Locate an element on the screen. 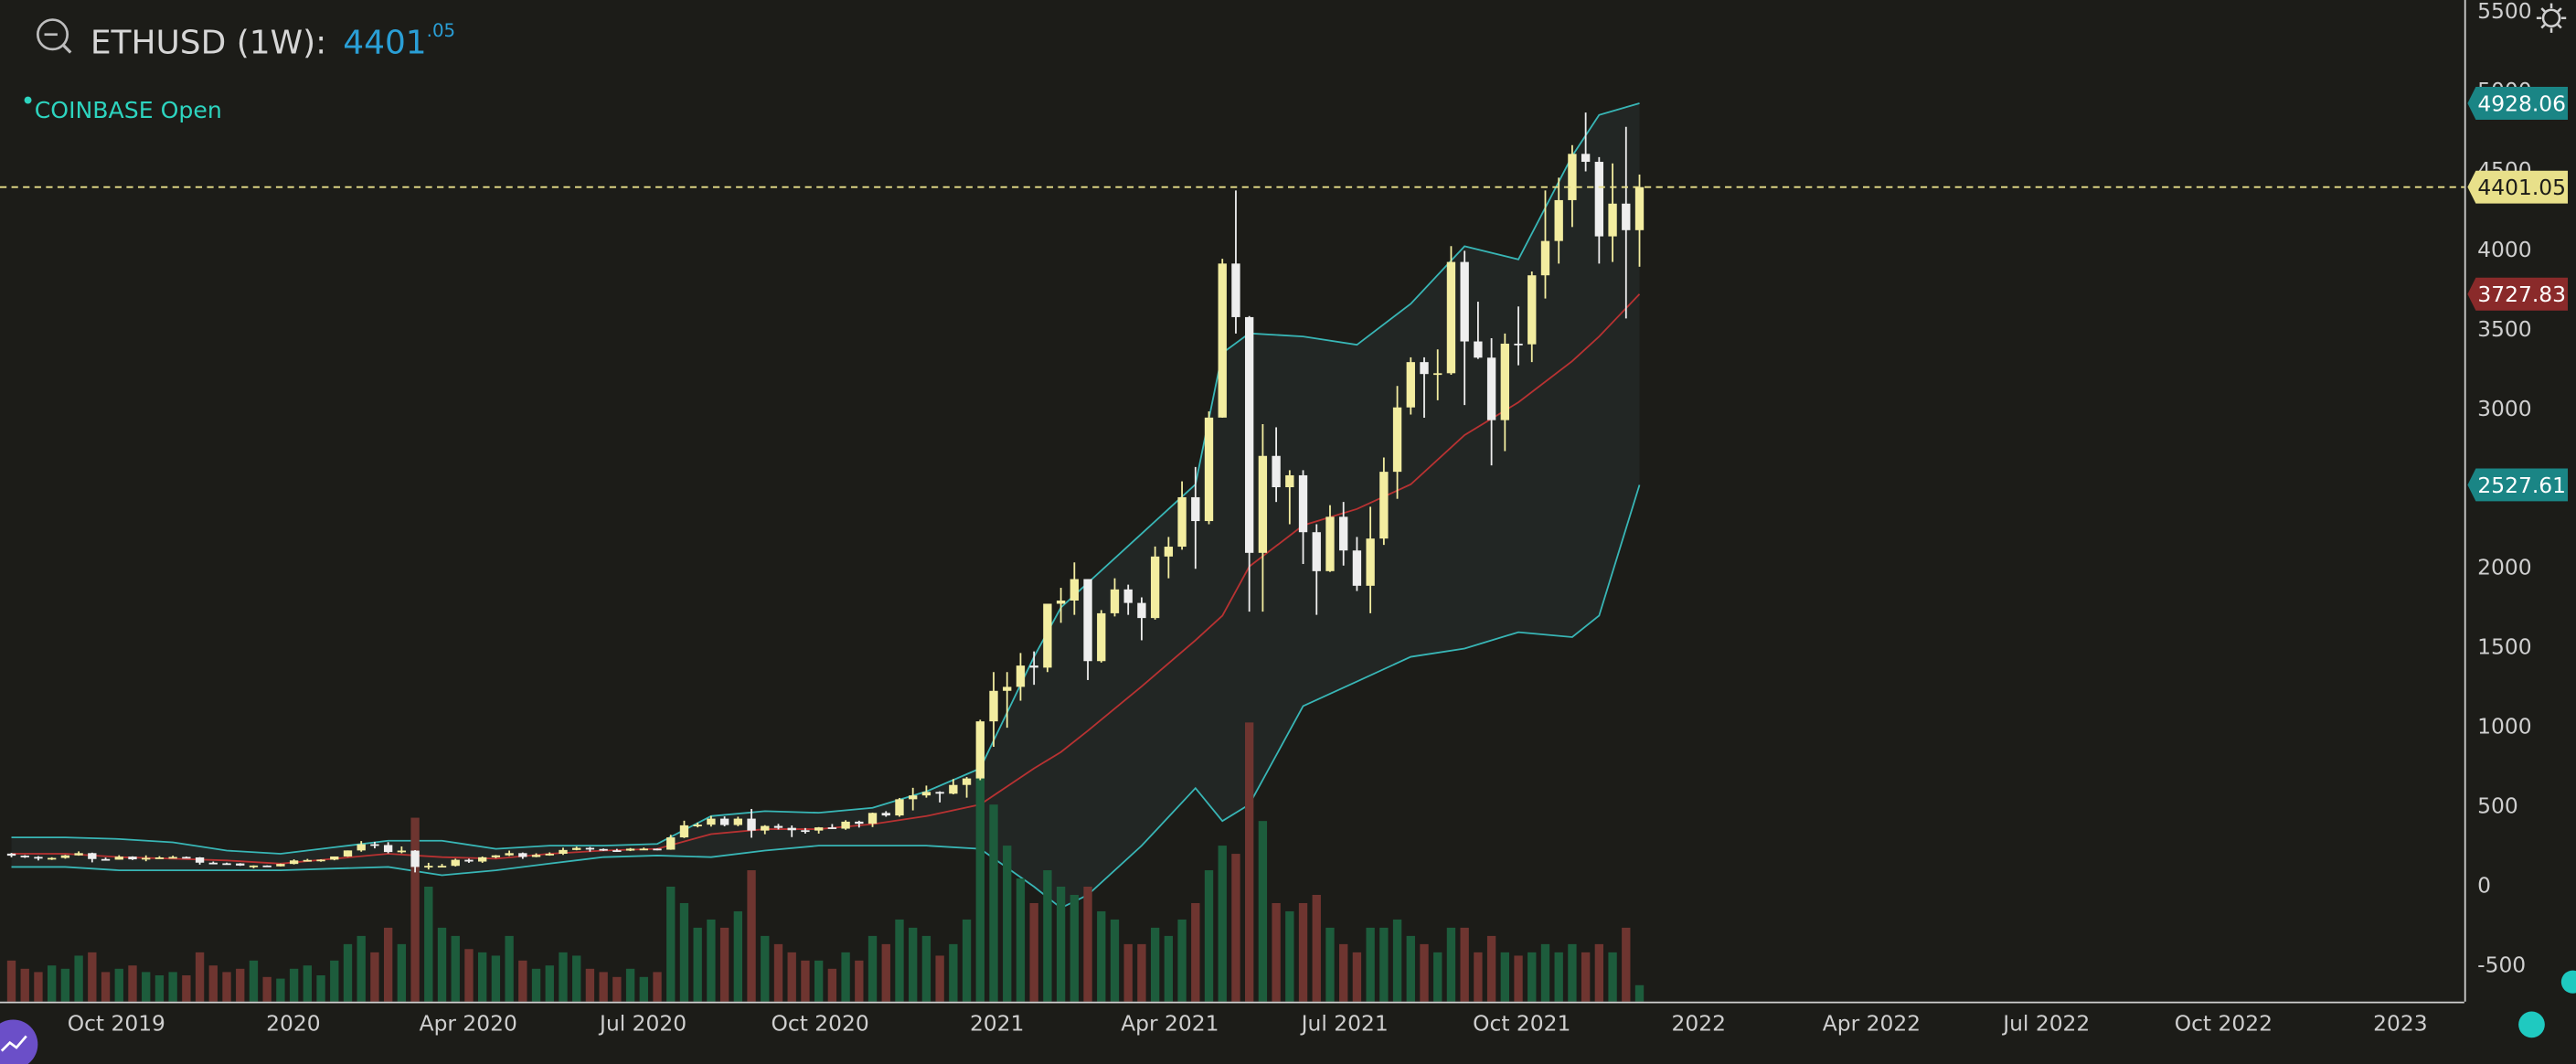 This screenshot has height=1064, width=2576. x-tick-label: Jul 2022 is located at coordinates (2045, 1023).